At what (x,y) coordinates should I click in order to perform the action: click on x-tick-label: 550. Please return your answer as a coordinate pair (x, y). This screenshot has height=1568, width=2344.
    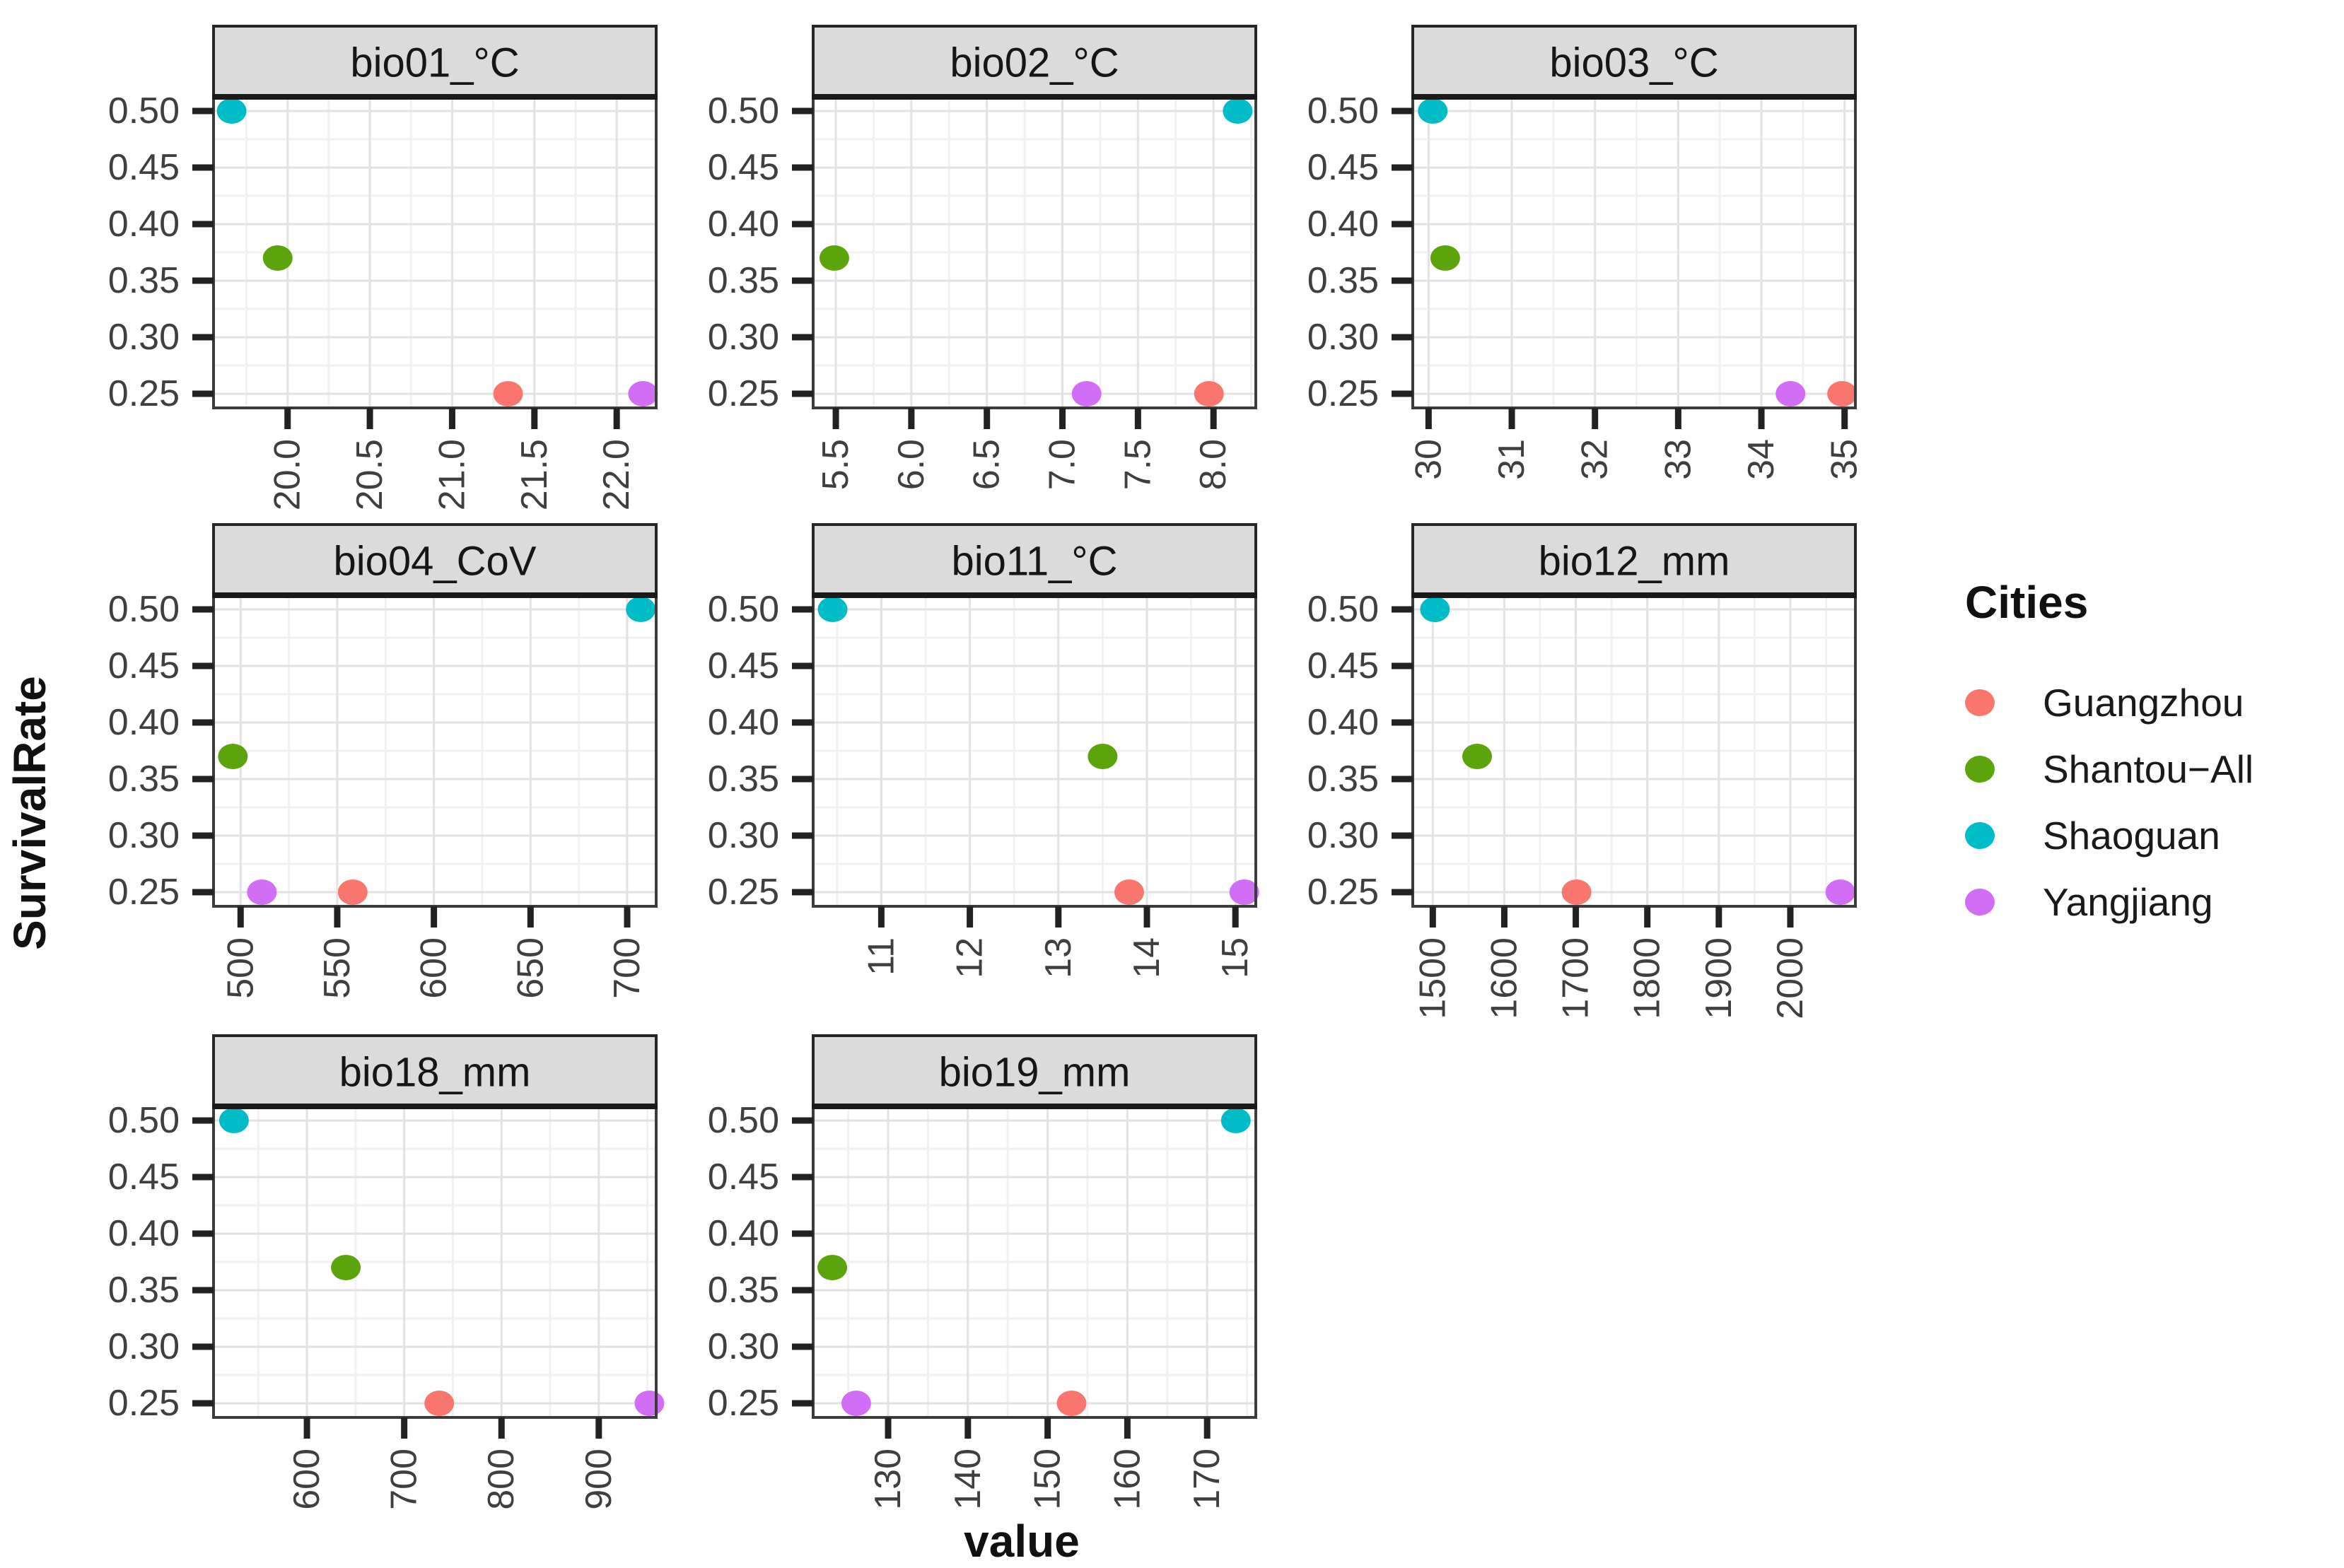
    Looking at the image, I should click on (338, 968).